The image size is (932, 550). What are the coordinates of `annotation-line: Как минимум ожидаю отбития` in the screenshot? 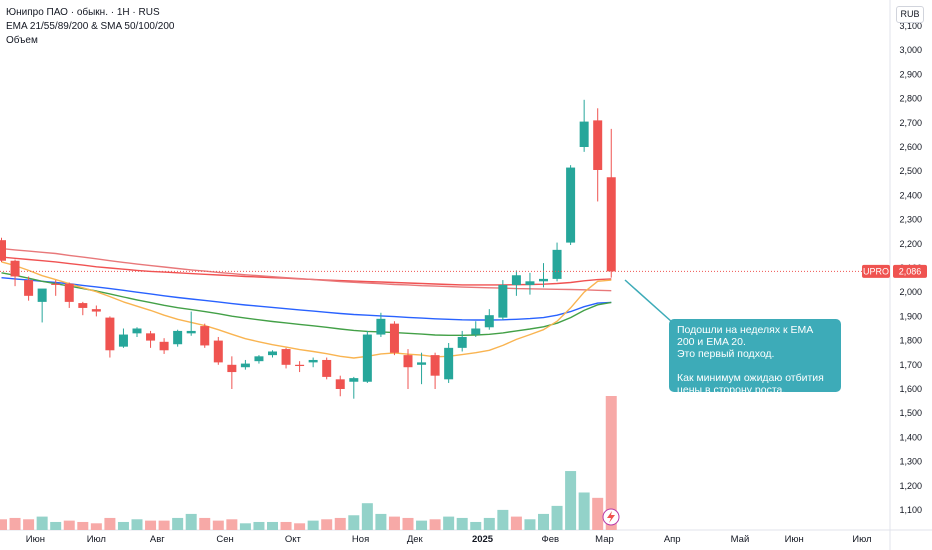 It's located at (750, 378).